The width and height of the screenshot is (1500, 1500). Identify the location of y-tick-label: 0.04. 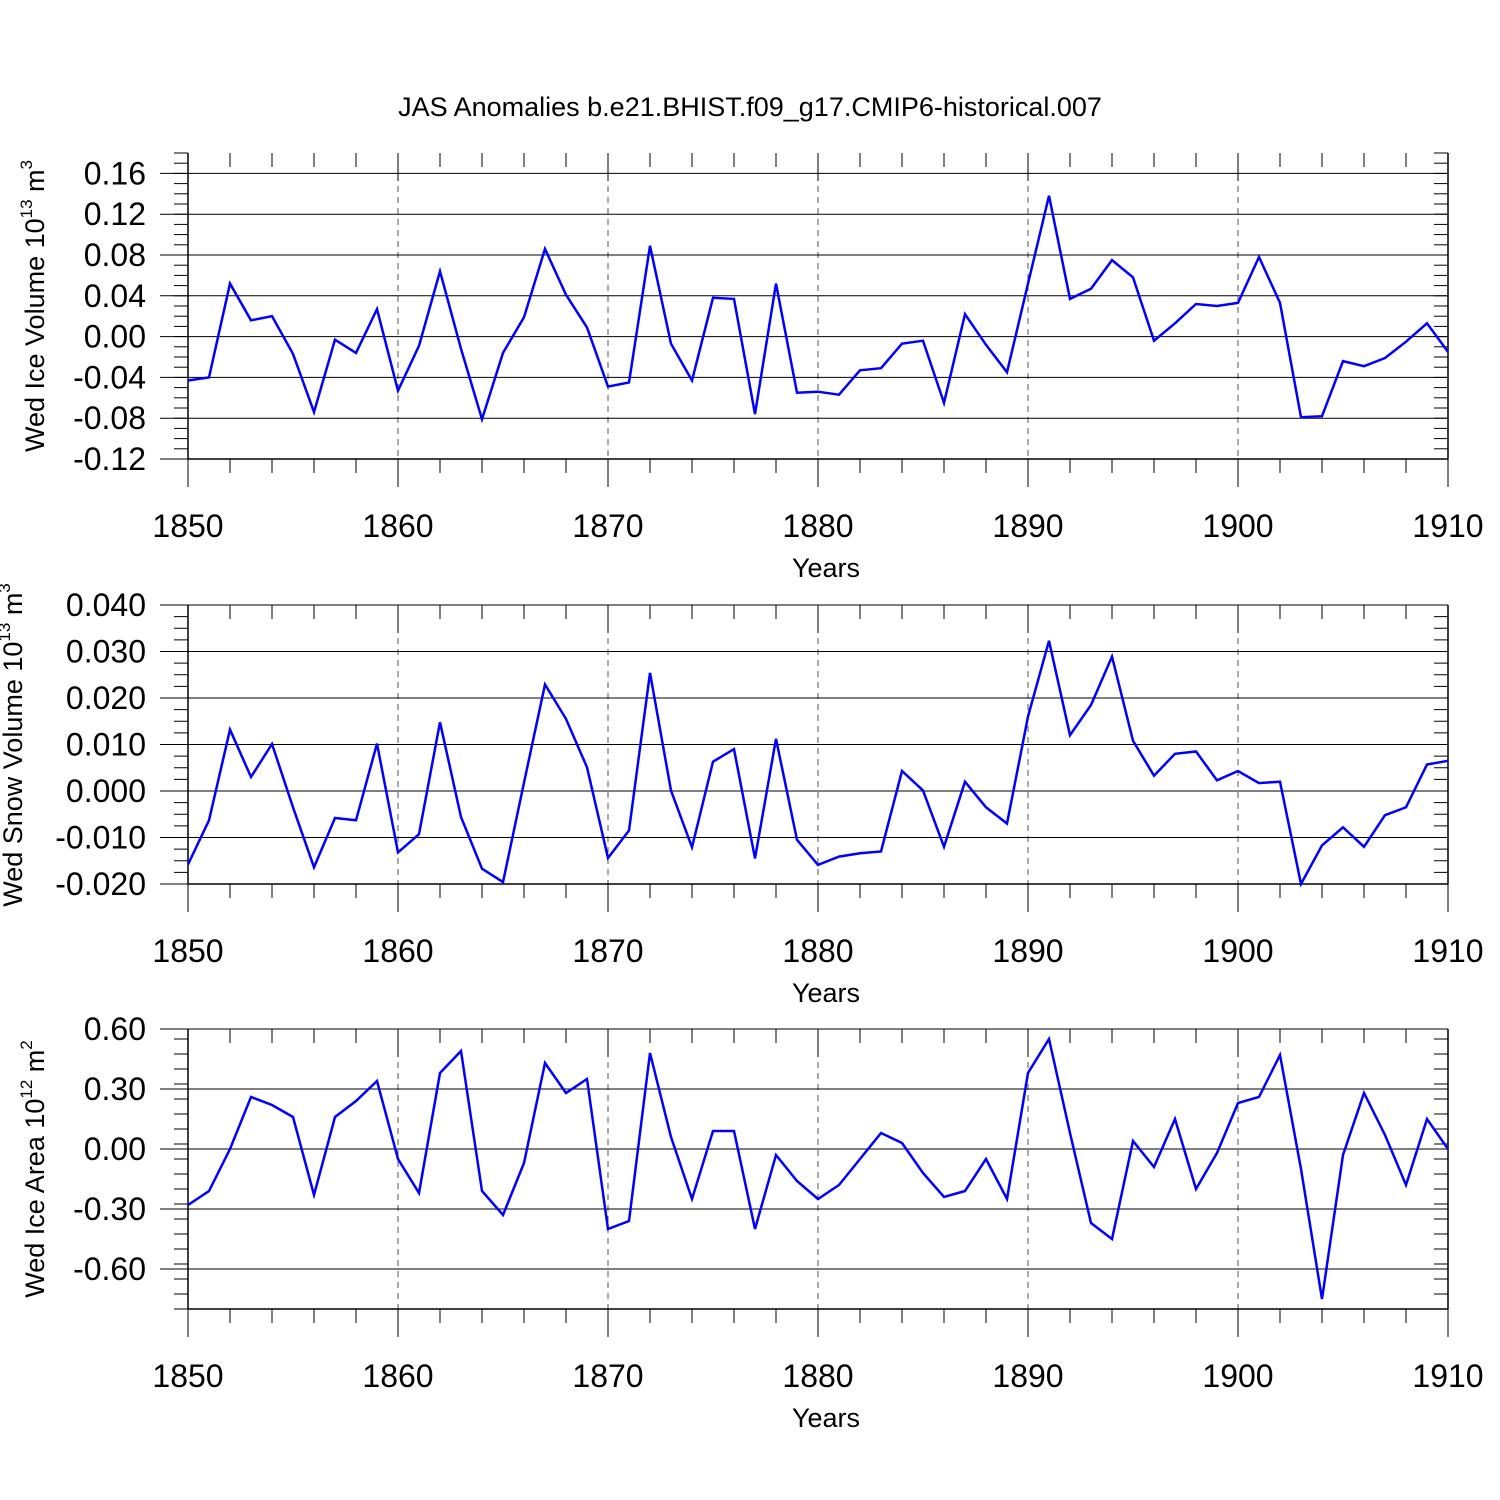
(115, 296).